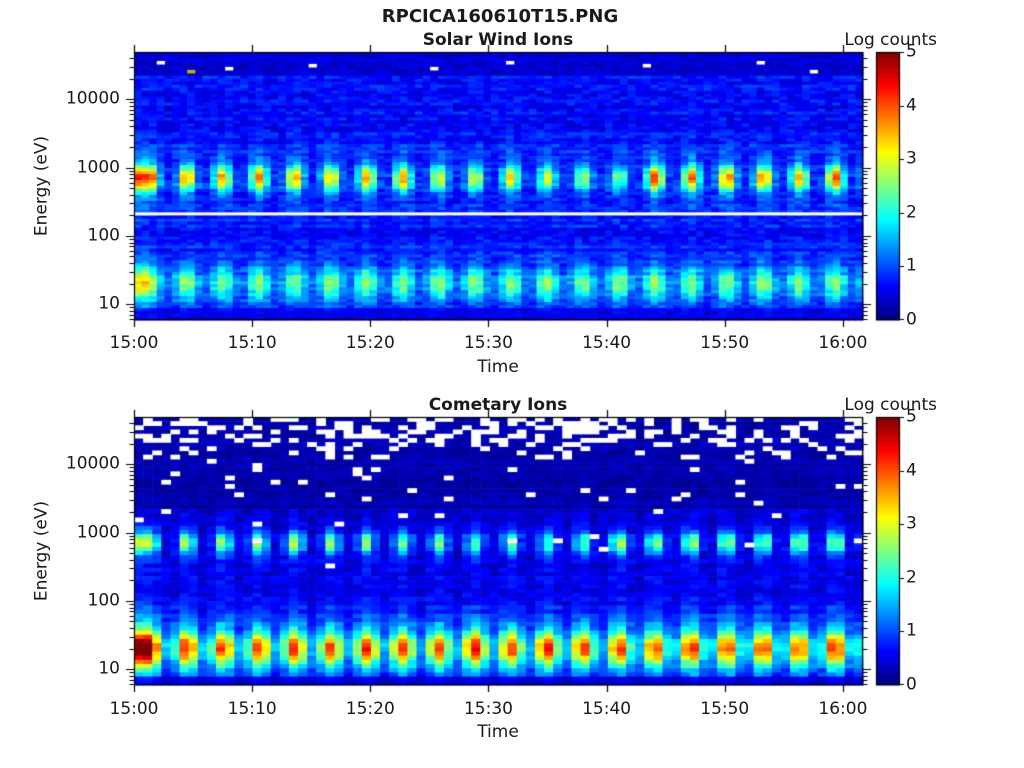  I want to click on panel1-title: Solar Wind Ions, so click(498, 40).